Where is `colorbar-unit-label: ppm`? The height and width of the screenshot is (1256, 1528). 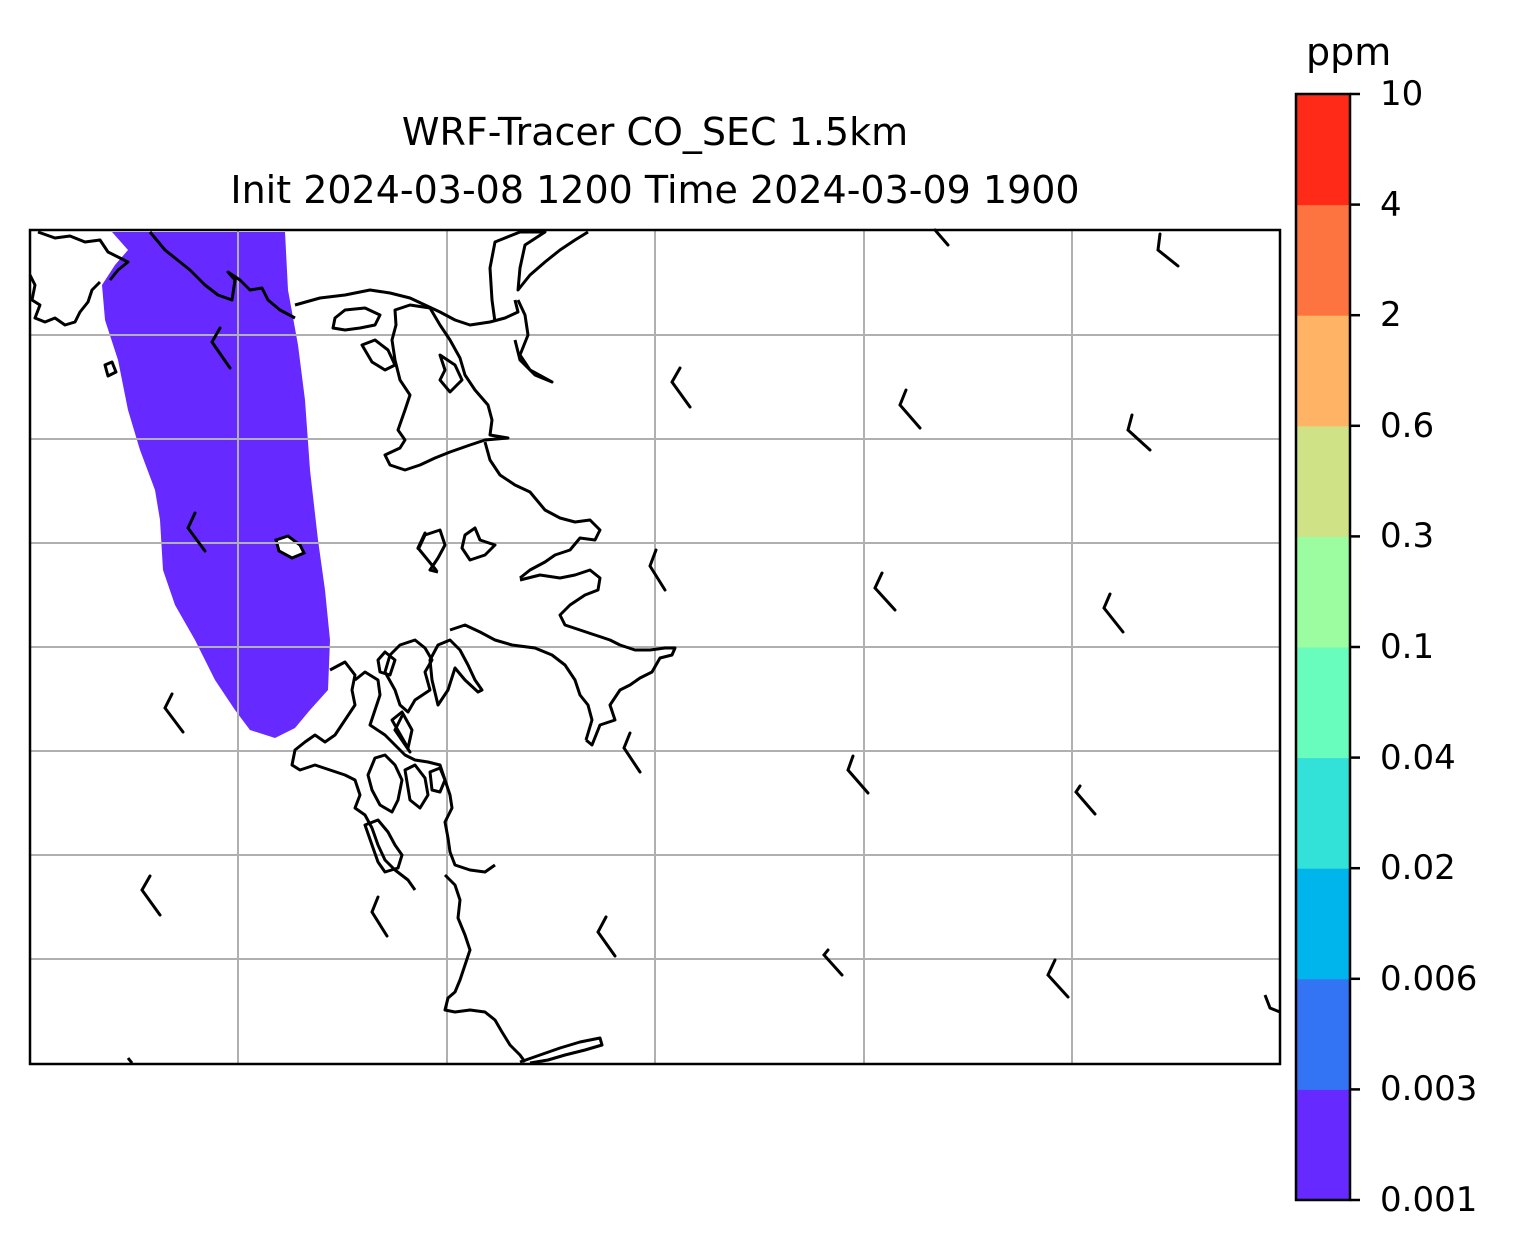
colorbar-unit-label: ppm is located at coordinates (1349, 52).